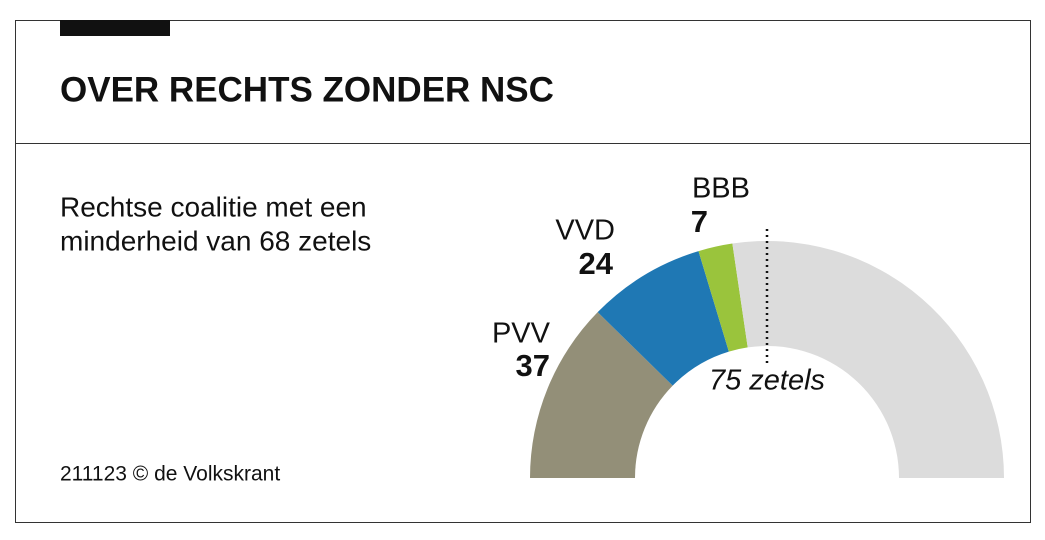  Describe the element at coordinates (170, 474) in the screenshot. I see `source: 211123 © de Volkskrant` at that location.